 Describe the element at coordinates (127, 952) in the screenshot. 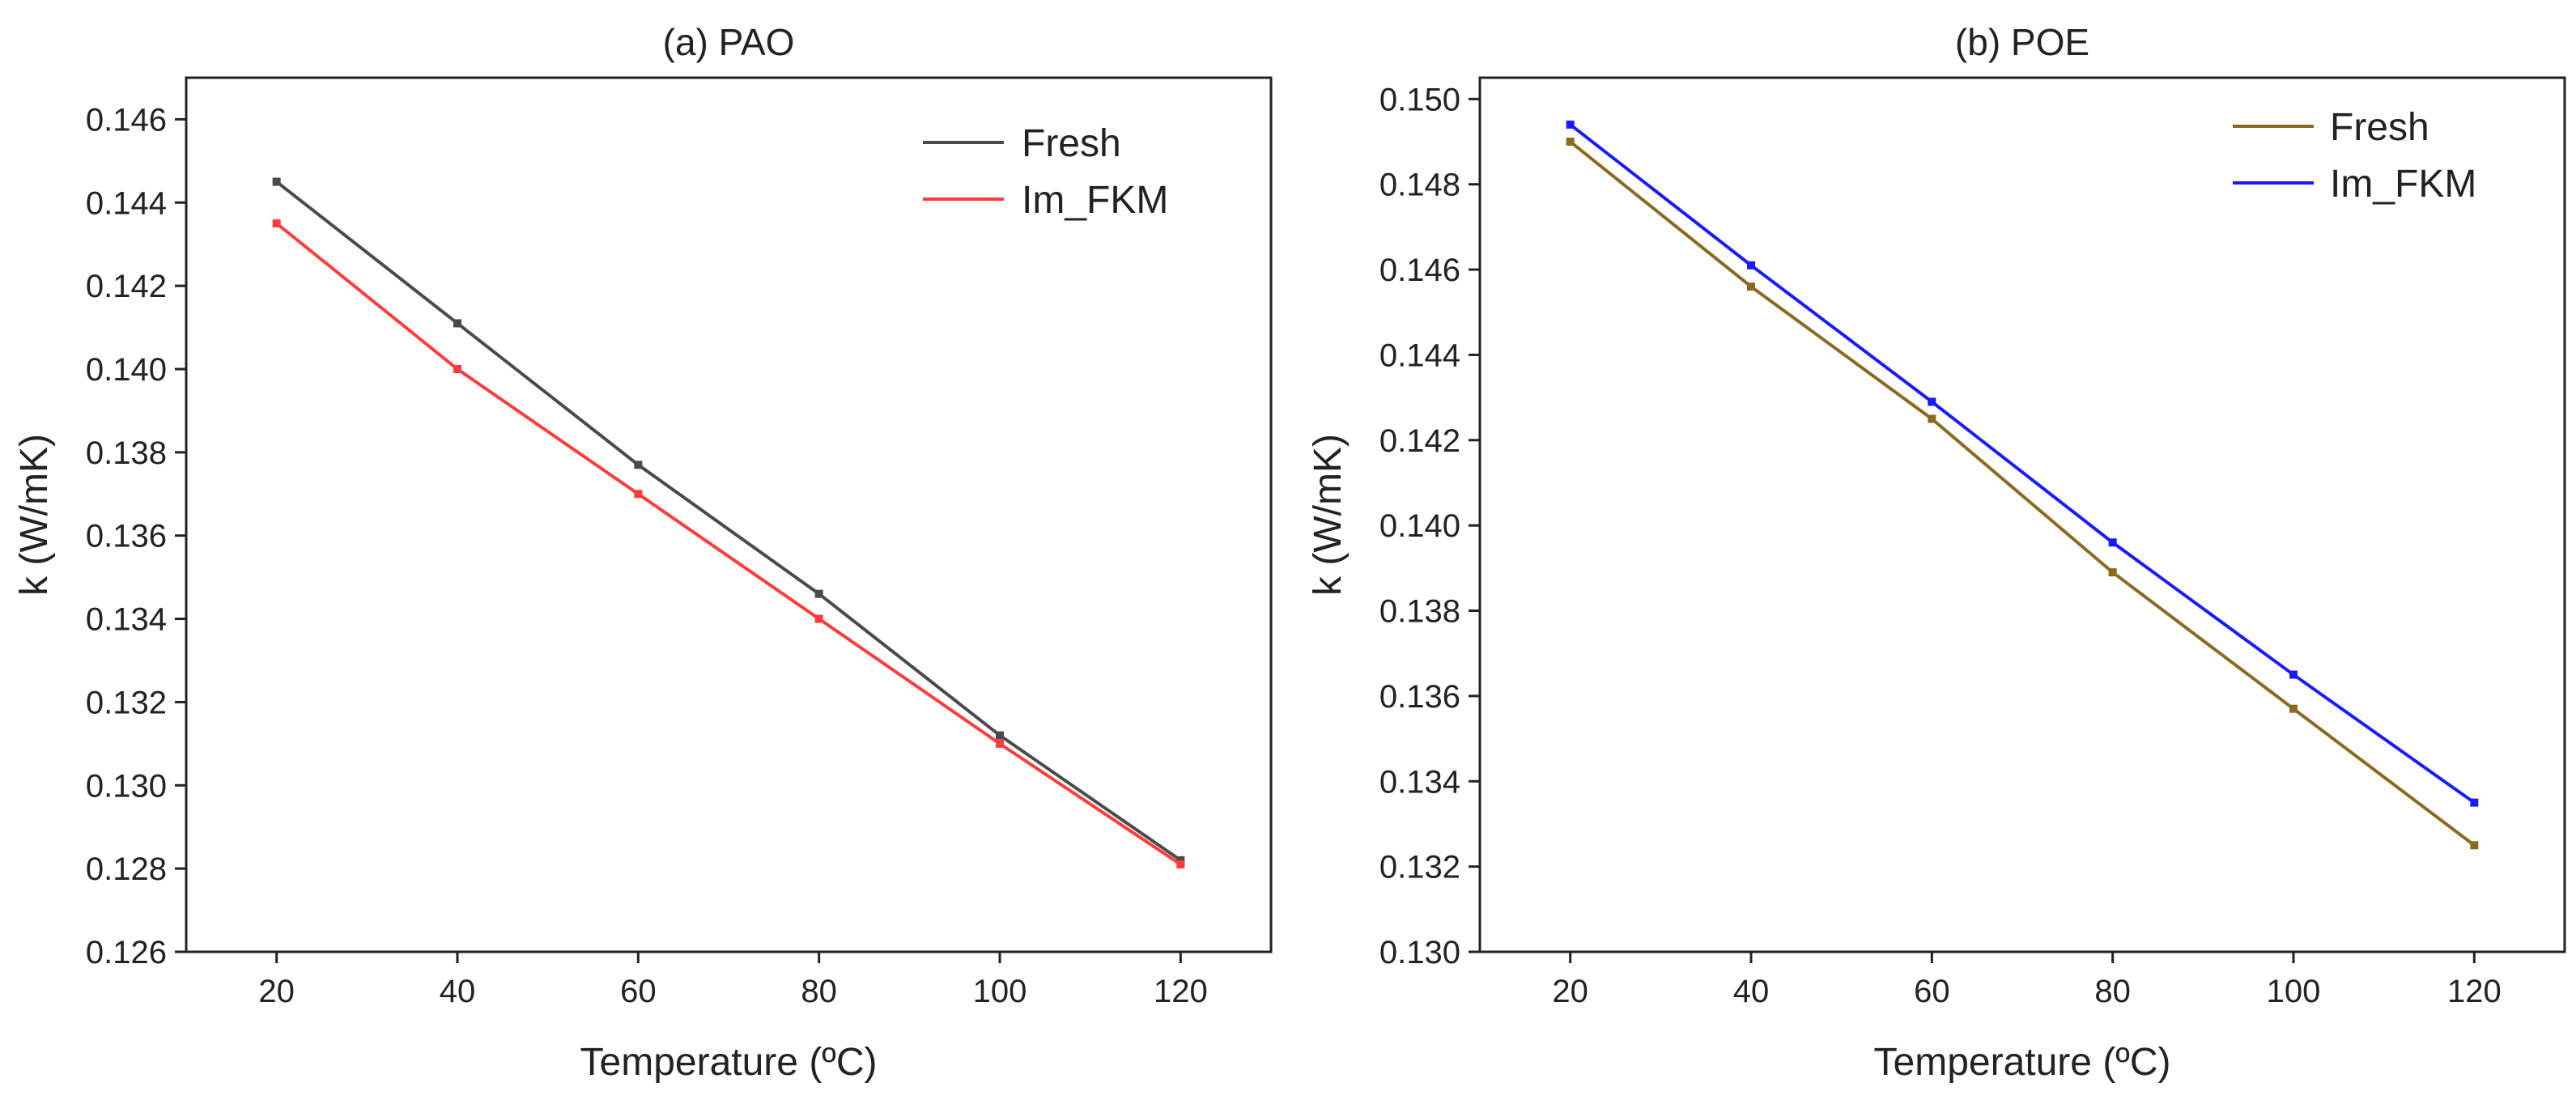

I see `y-tick-label: 0.126` at that location.